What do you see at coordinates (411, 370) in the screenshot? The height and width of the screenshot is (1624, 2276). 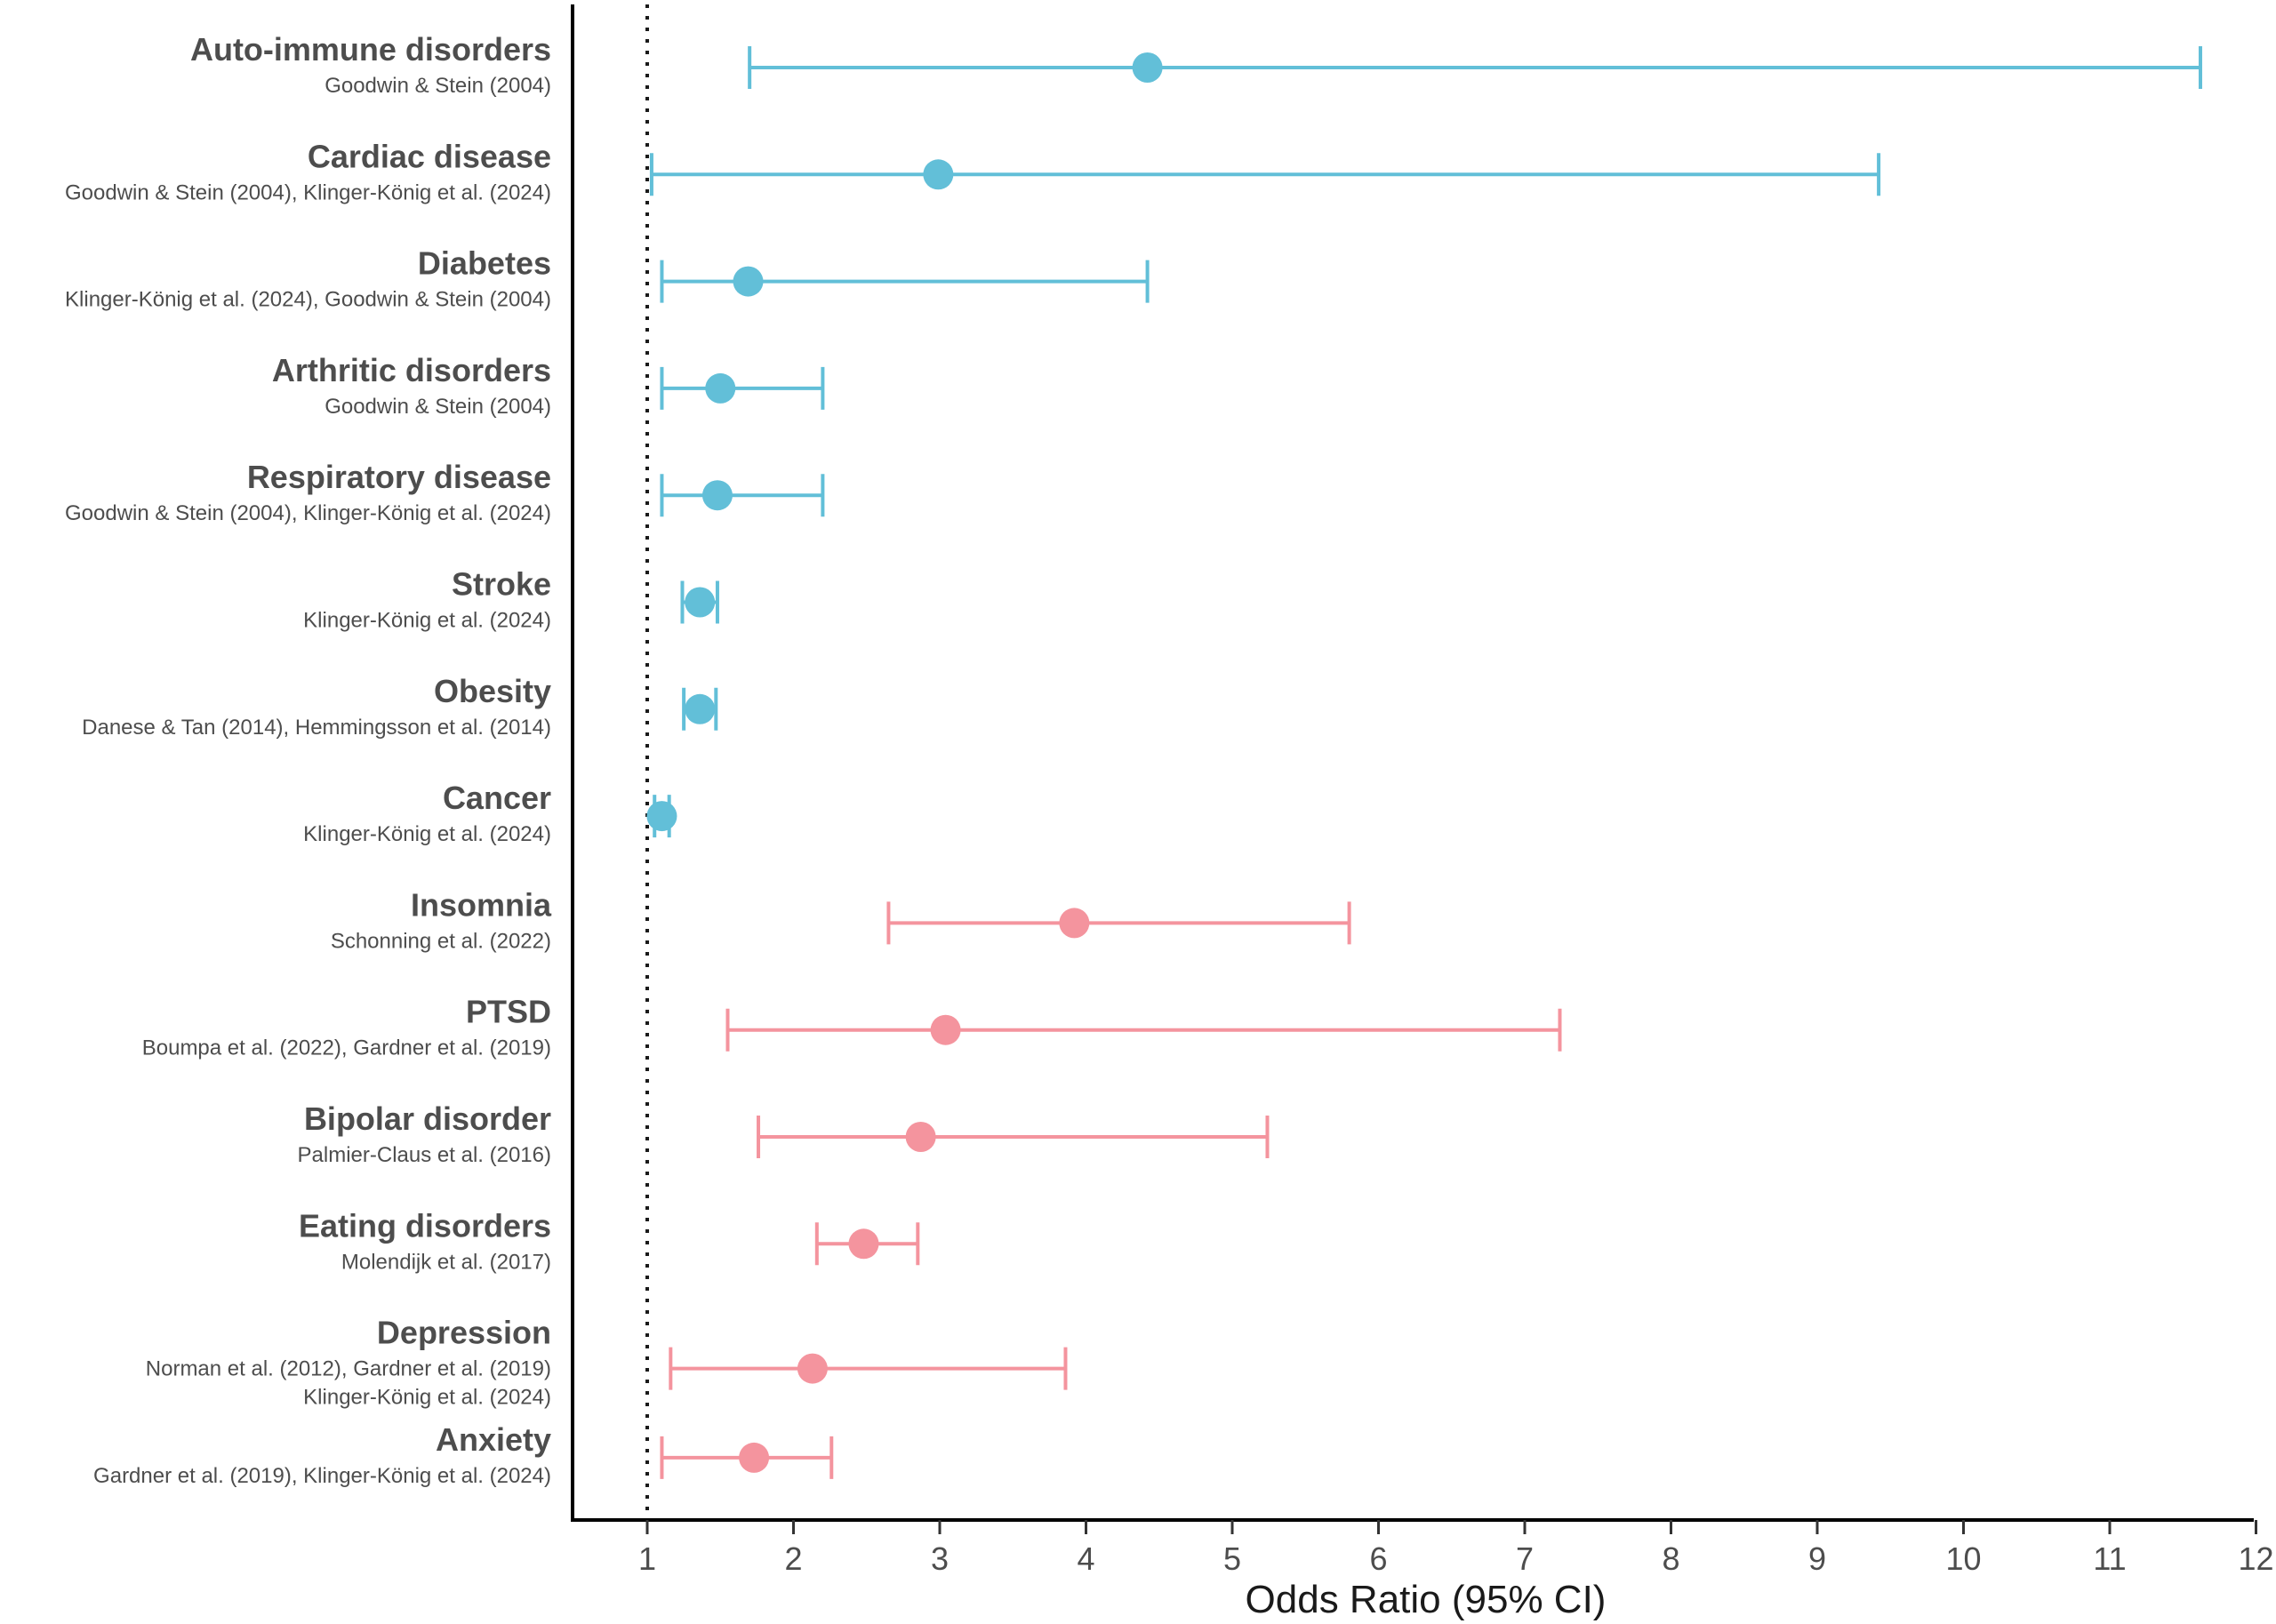 I see `row-label-arthritic-disorders: Arthritic disorders` at bounding box center [411, 370].